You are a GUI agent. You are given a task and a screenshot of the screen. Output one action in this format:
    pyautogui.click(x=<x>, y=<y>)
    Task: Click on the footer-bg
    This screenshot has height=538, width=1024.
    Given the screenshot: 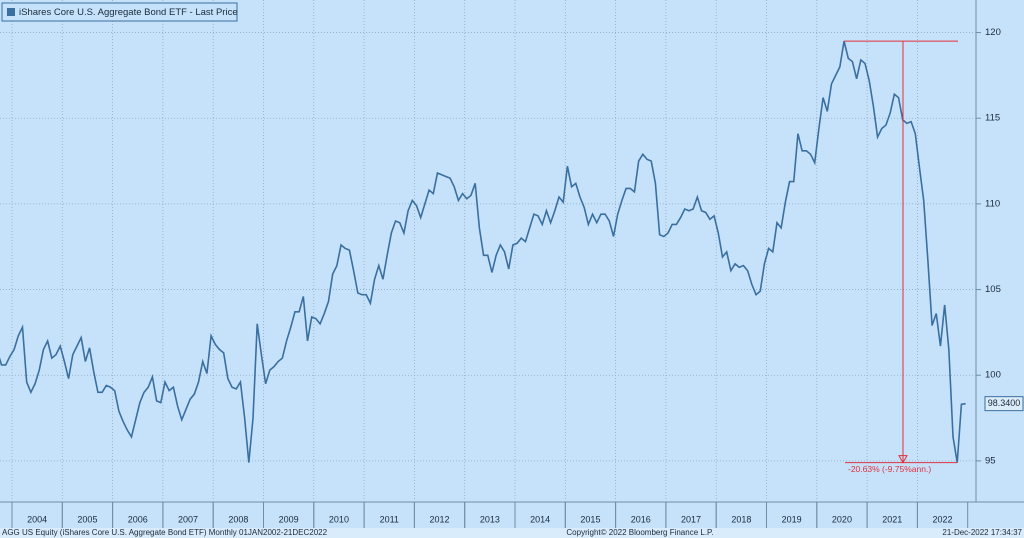 What is the action you would take?
    pyautogui.click(x=512, y=533)
    